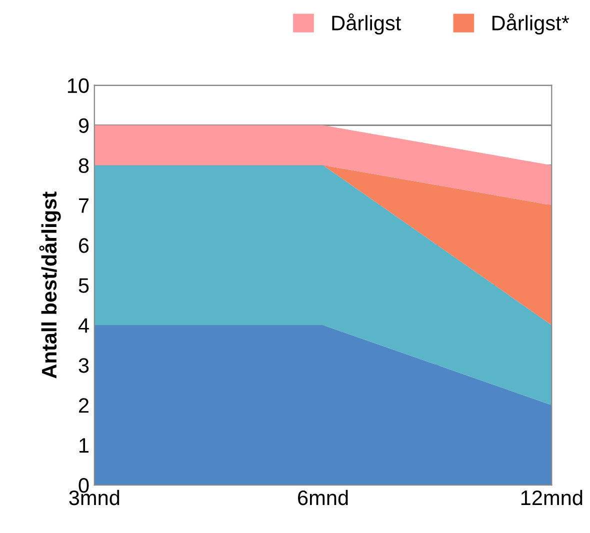 This screenshot has height=533, width=590. I want to click on y-tick-label: 4, so click(83, 325).